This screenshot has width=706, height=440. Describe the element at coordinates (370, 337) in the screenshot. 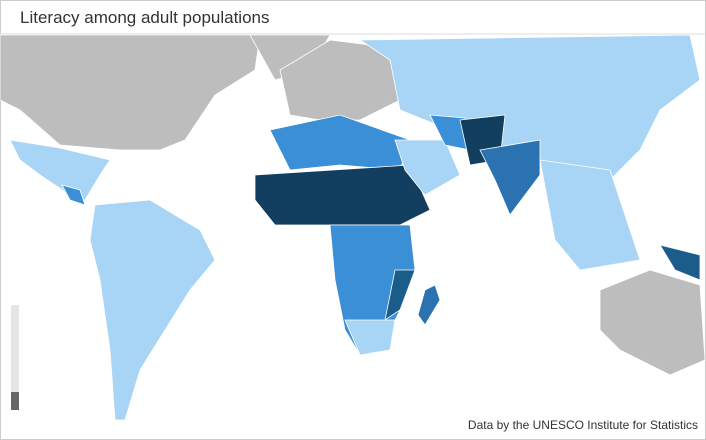

I see `south-africa` at that location.